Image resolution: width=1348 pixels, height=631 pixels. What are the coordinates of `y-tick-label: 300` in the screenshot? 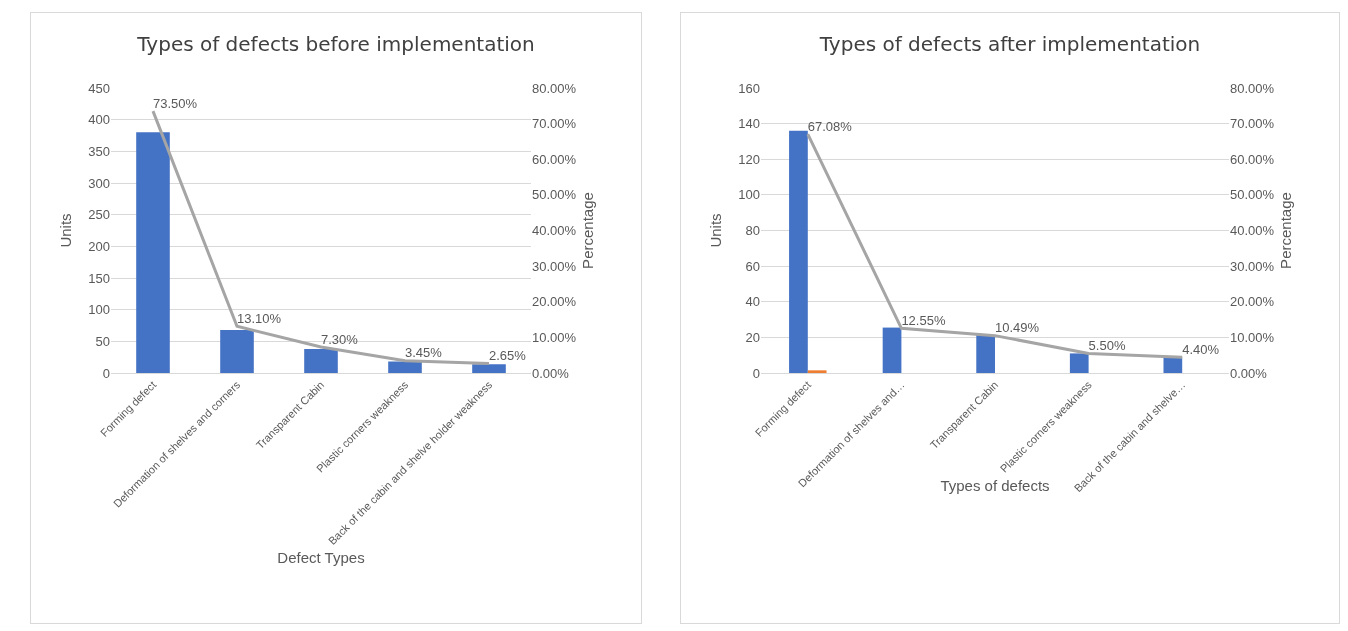 It's located at (99, 183).